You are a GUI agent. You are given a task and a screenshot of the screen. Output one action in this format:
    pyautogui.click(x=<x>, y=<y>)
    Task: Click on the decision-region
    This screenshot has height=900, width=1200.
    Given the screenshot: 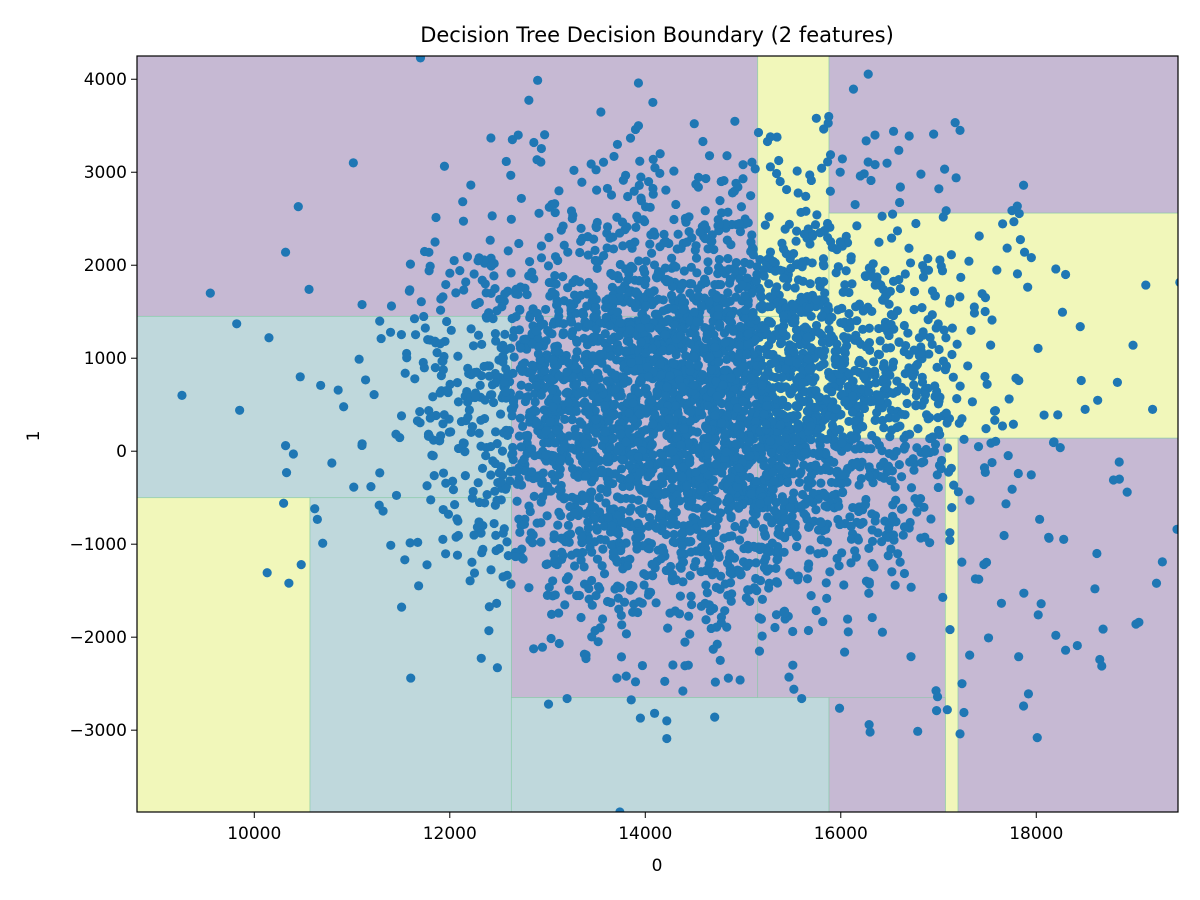 What is the action you would take?
    pyautogui.click(x=887, y=754)
    